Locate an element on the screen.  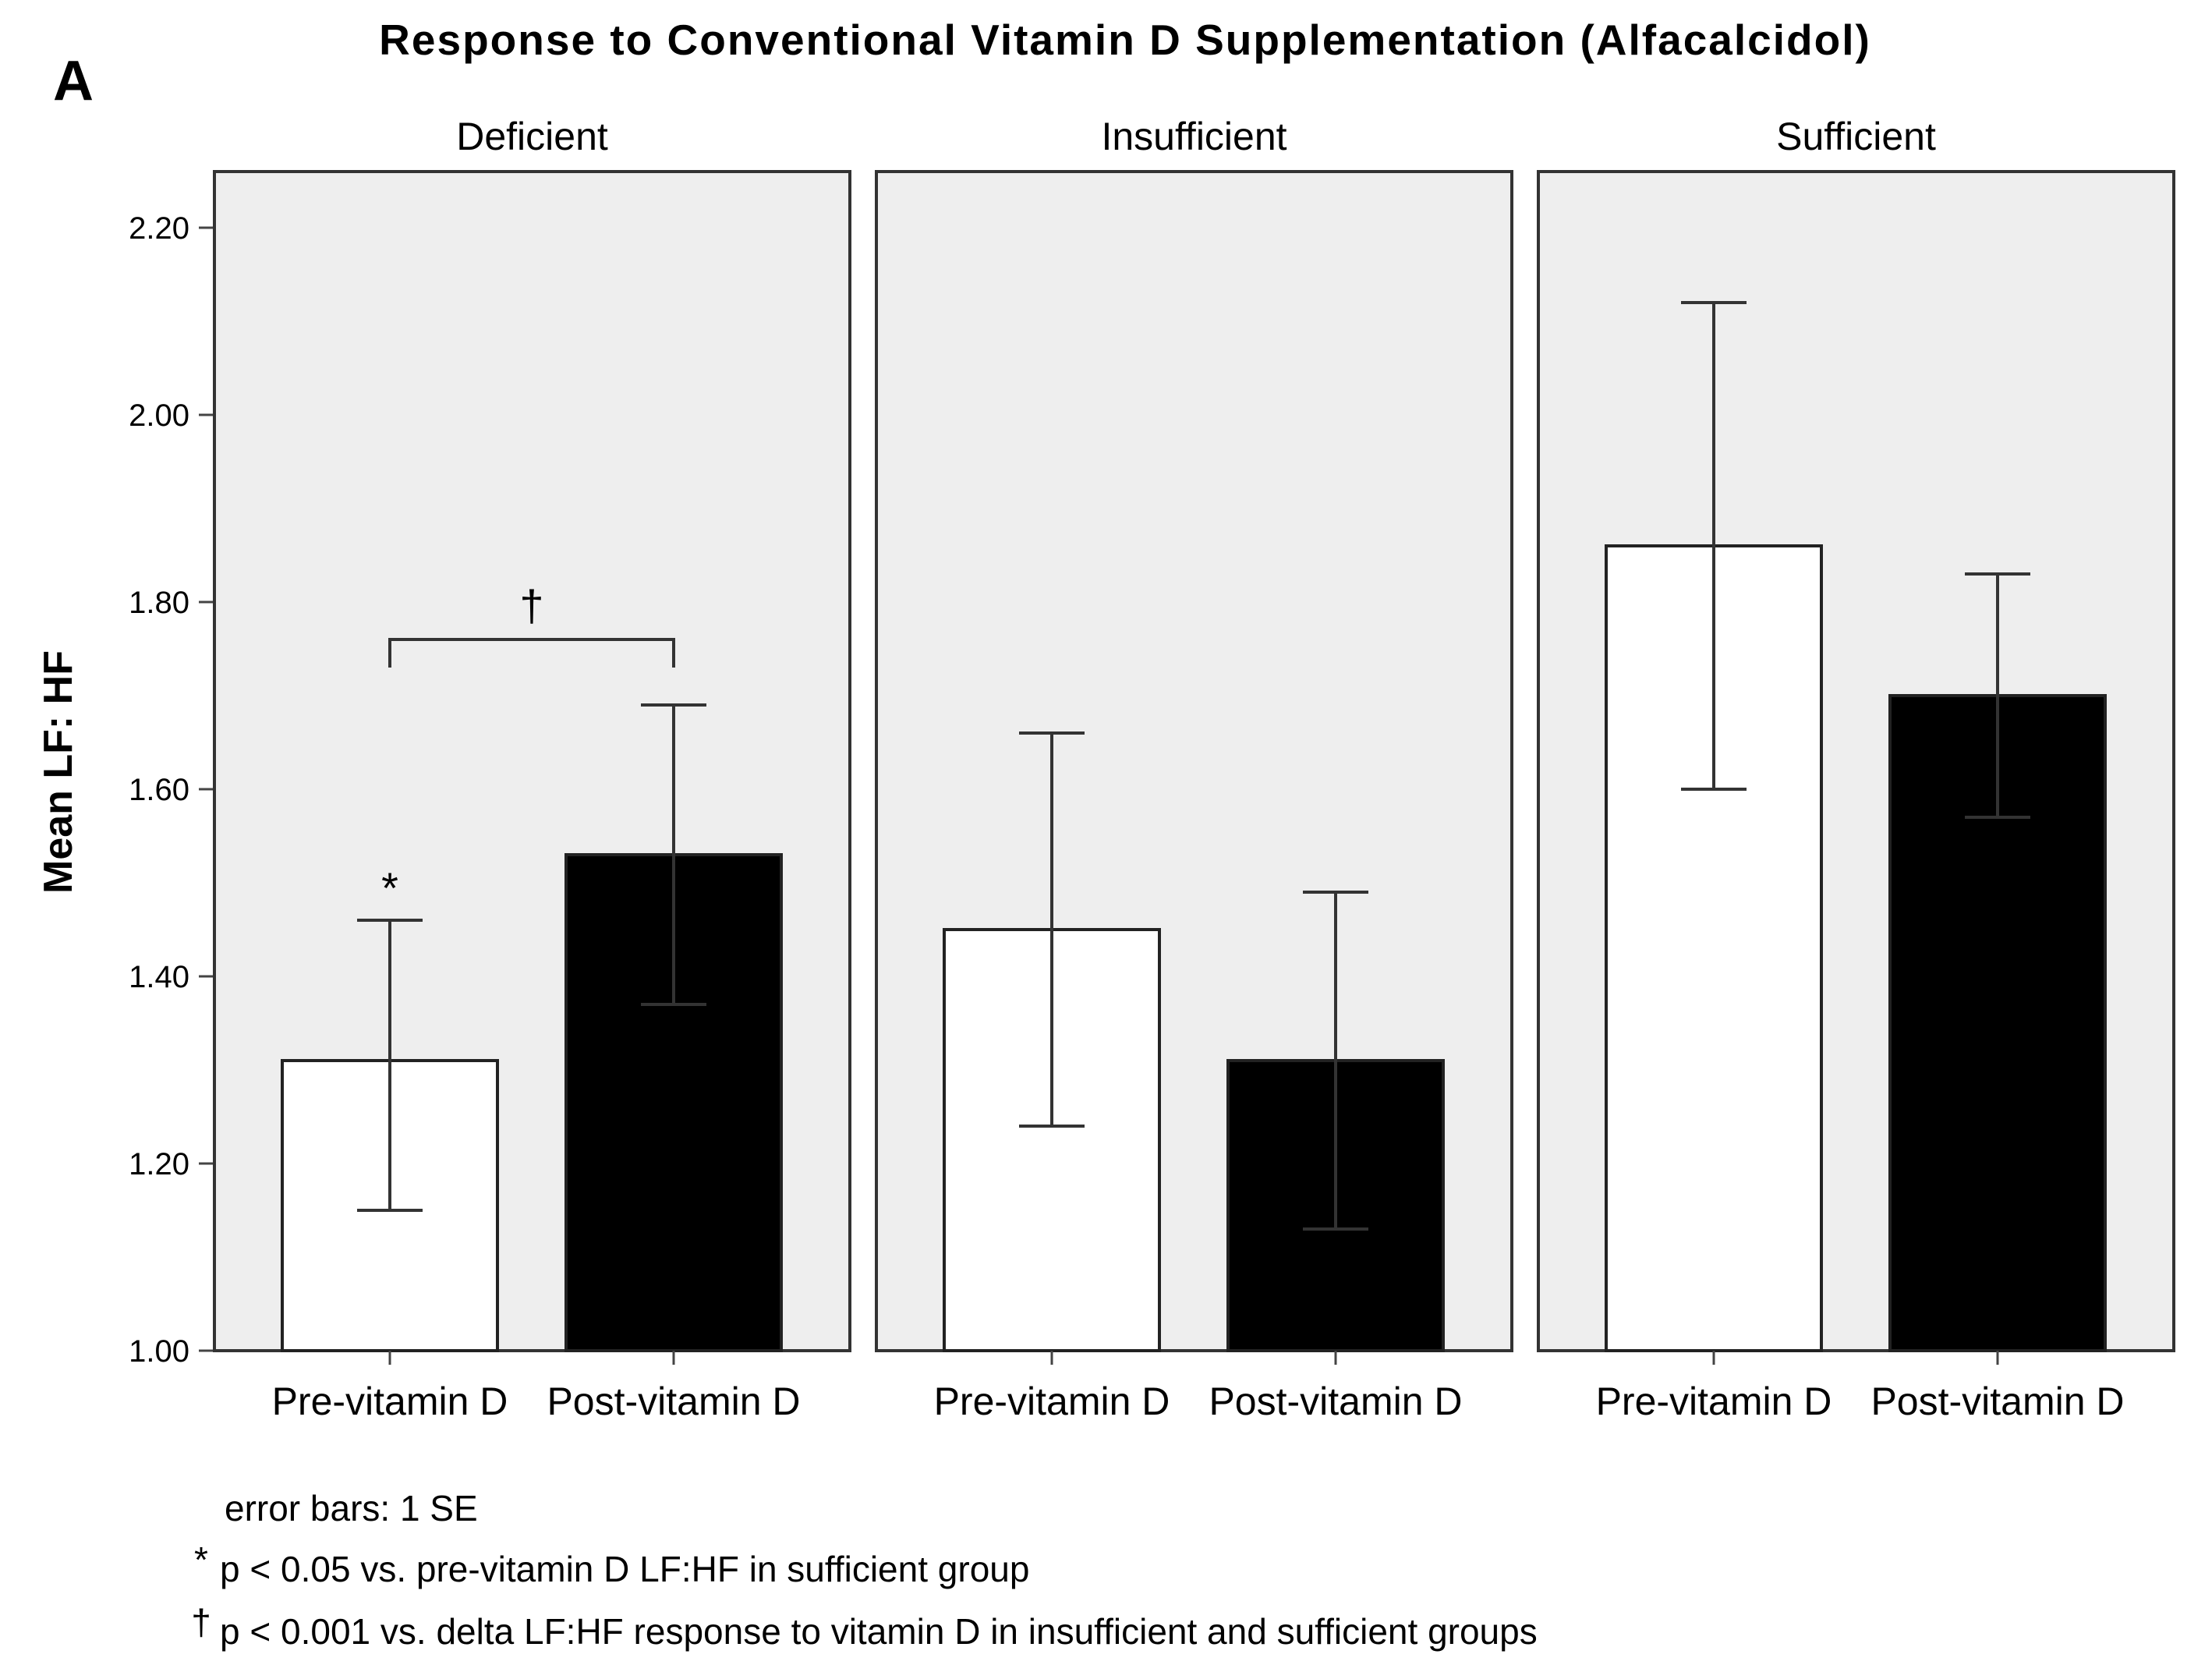
y-tick-label: 1.40 is located at coordinates (159, 977).